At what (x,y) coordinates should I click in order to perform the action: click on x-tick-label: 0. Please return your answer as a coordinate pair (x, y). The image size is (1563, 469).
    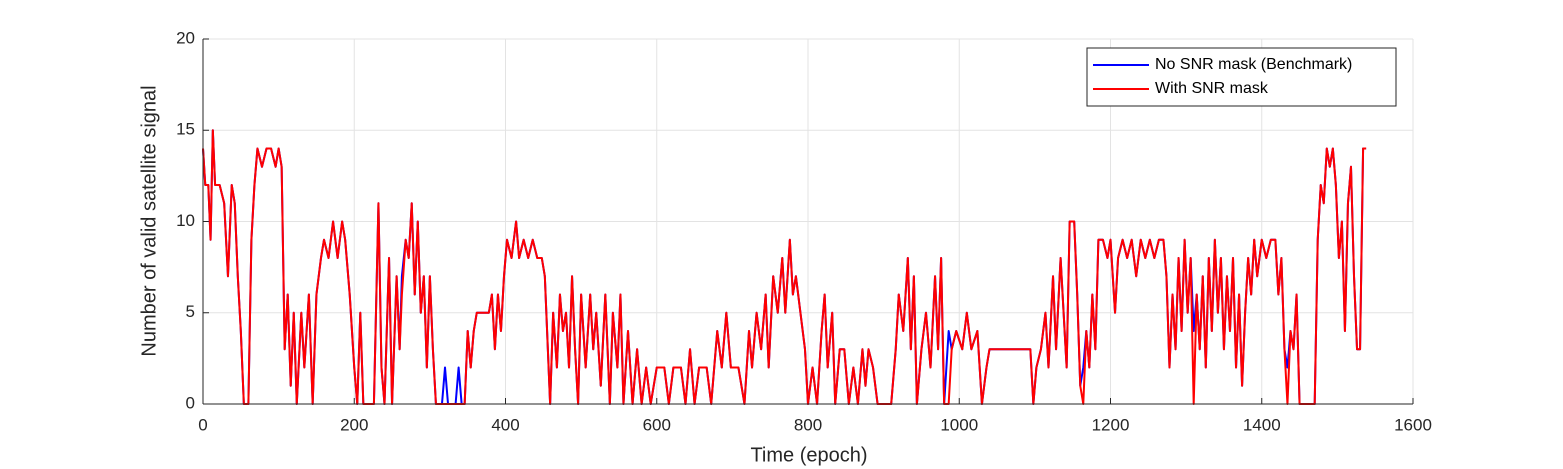
    Looking at the image, I should click on (202, 424).